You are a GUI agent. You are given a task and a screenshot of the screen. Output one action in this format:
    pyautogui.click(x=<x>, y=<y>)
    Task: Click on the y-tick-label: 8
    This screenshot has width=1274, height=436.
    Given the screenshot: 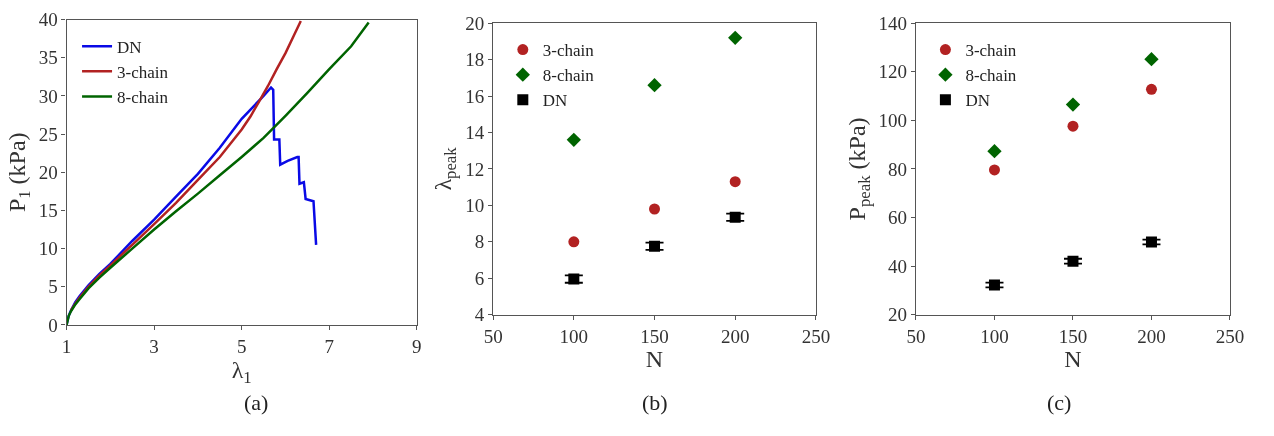 What is the action you would take?
    pyautogui.click(x=479, y=242)
    